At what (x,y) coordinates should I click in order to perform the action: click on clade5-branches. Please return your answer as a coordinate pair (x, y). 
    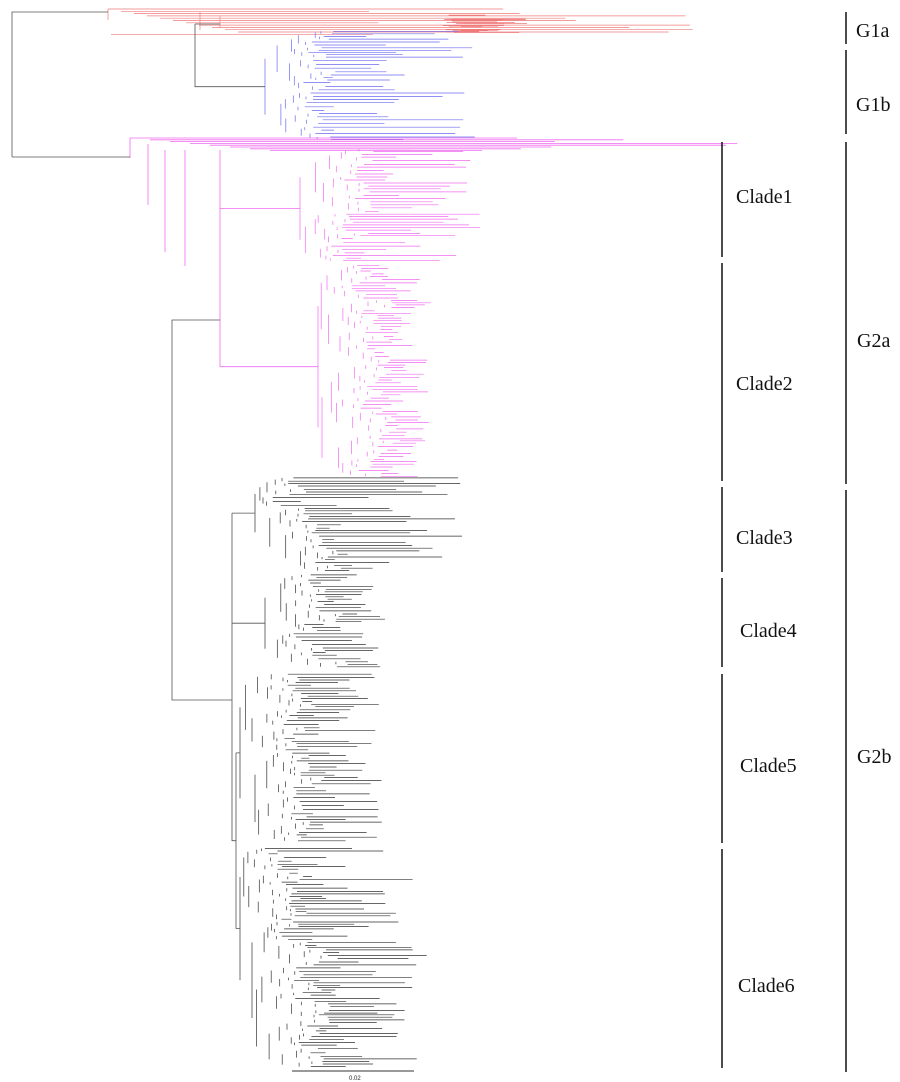
    Looking at the image, I should click on (310, 757).